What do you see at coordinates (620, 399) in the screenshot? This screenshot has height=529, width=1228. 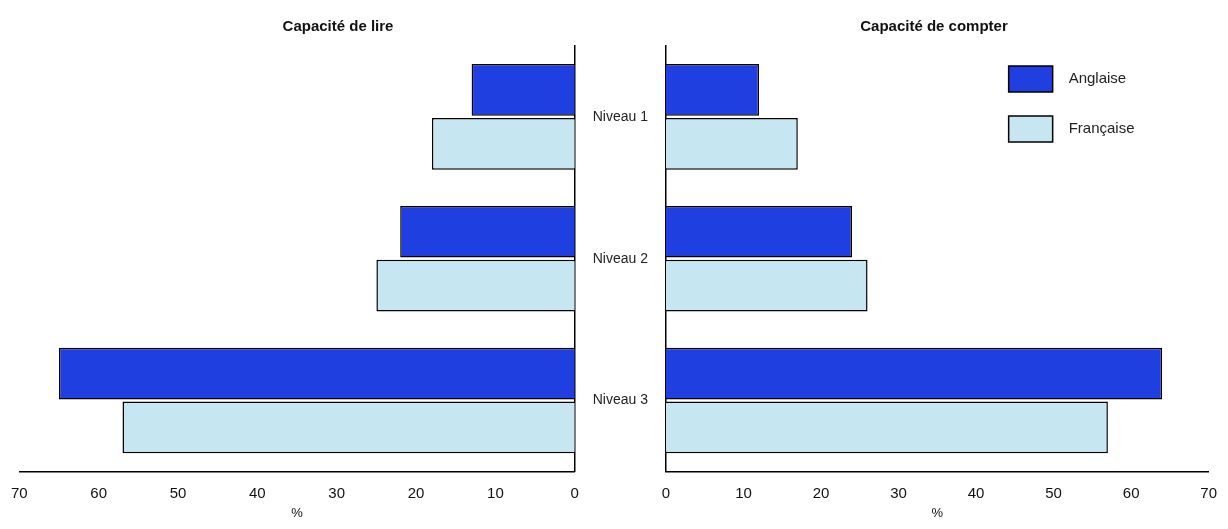 I see `y-tick-label: Niveau 3` at bounding box center [620, 399].